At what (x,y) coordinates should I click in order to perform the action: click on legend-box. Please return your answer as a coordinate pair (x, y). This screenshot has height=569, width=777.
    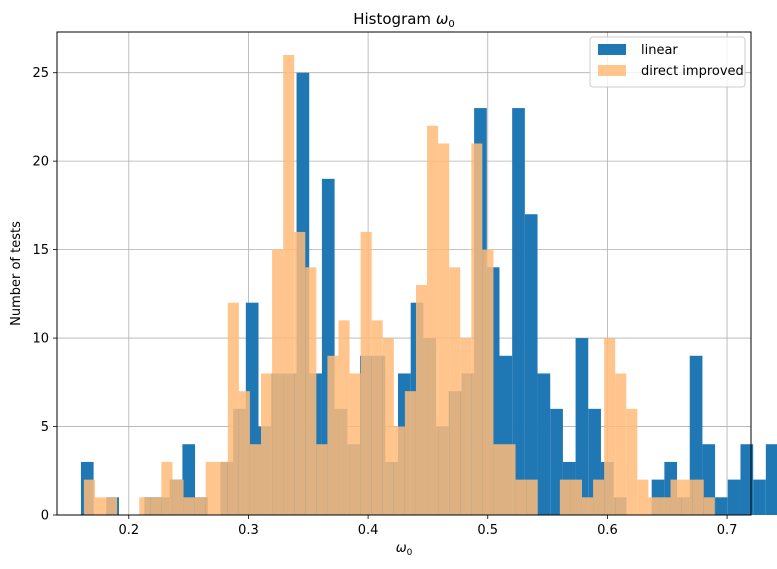
    Looking at the image, I should click on (667, 62).